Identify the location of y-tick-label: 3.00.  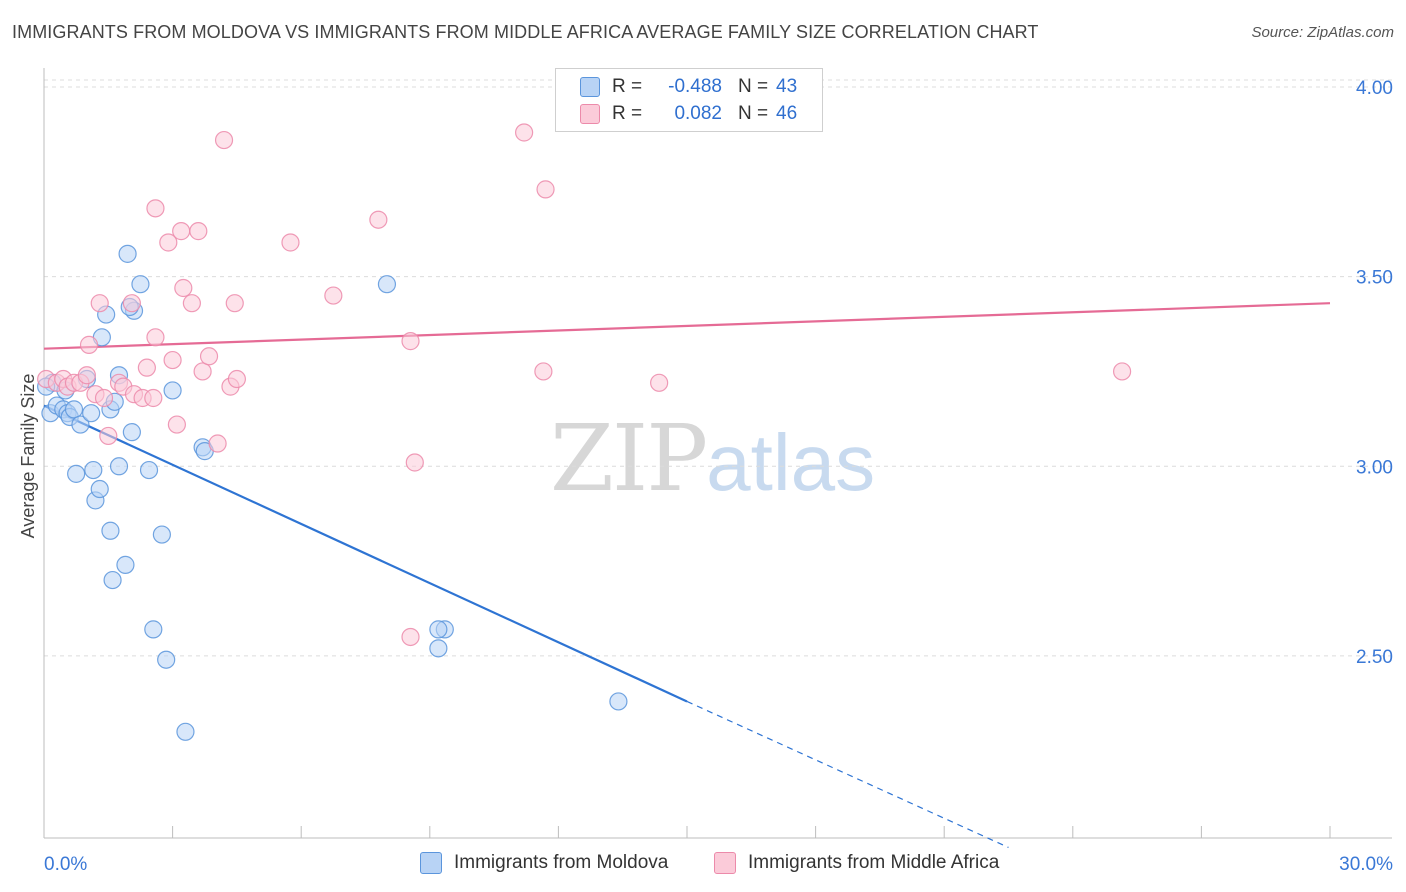
(1374, 467).